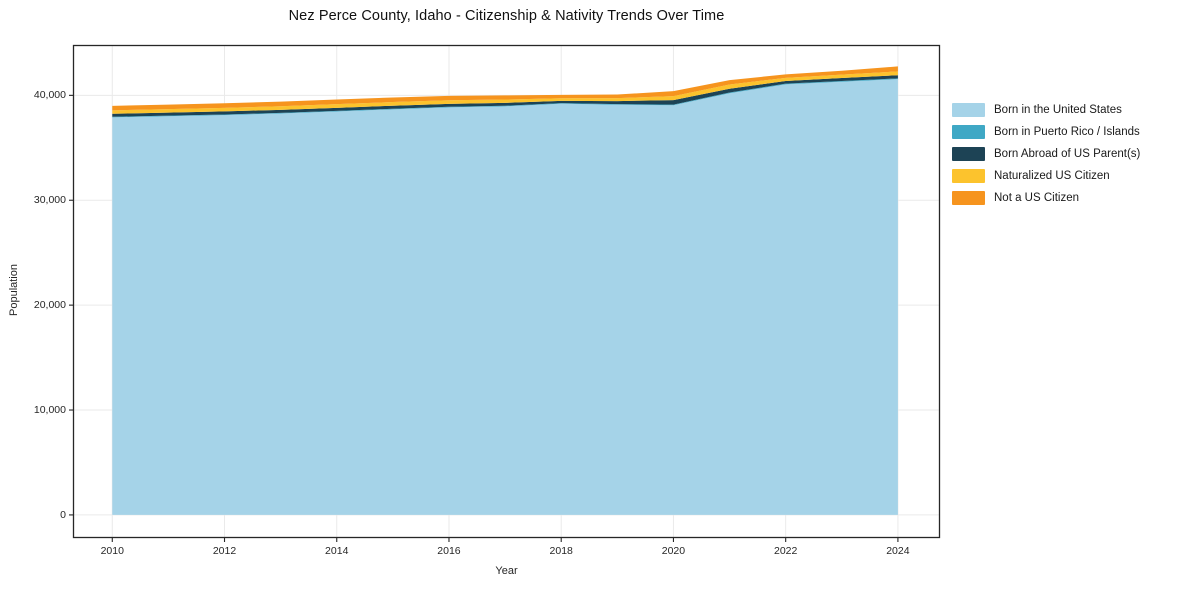 The height and width of the screenshot is (590, 1189). I want to click on area-series-born-in-puerto-rico-islands, so click(505, 98).